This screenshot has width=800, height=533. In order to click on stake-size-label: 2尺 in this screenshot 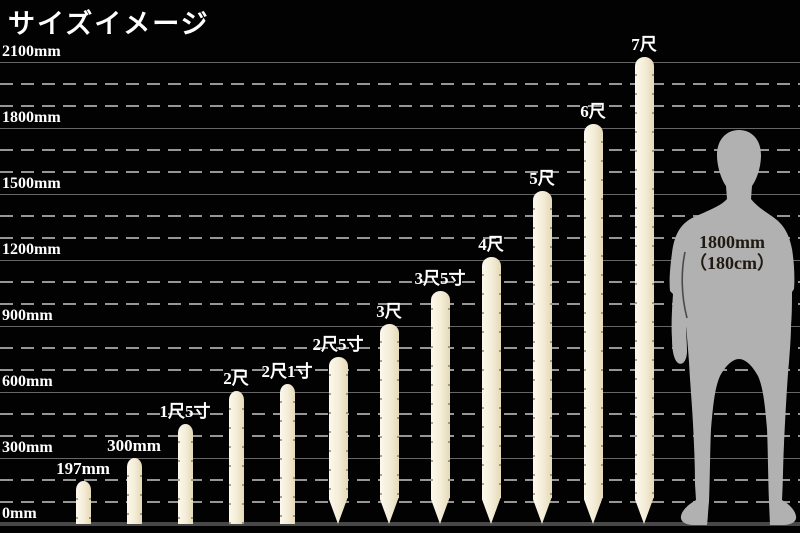, I will do `click(236, 378)`.